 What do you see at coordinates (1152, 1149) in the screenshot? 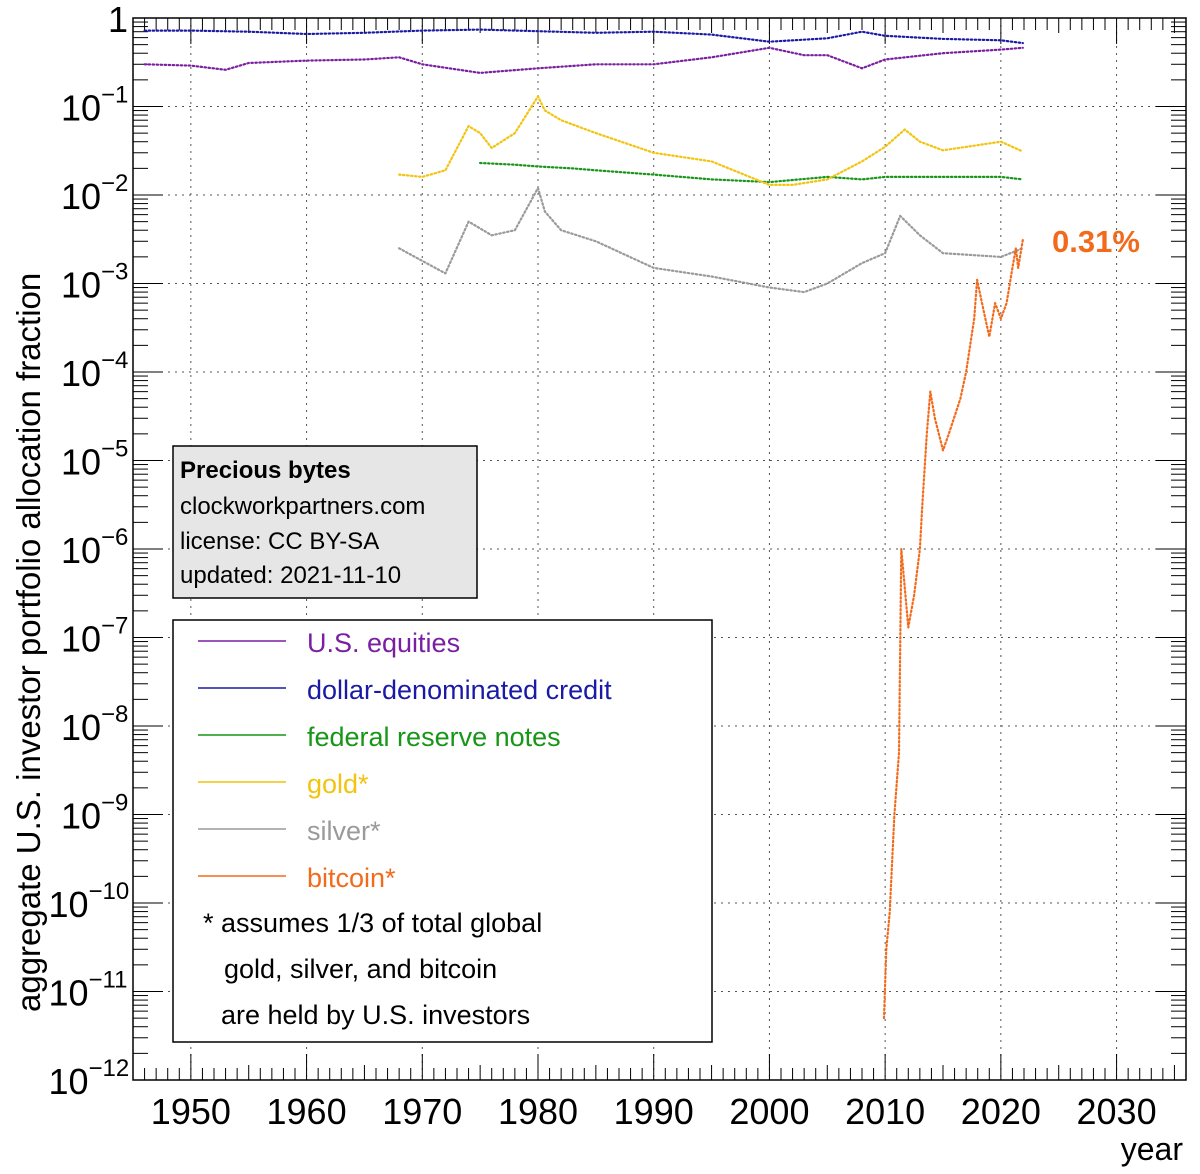
I see `x-axis-label: year` at bounding box center [1152, 1149].